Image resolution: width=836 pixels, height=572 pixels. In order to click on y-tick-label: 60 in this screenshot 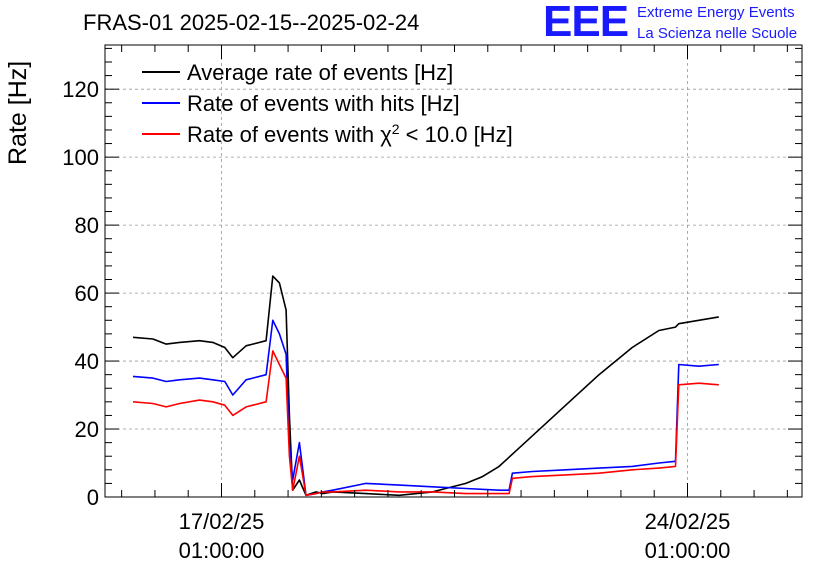, I will do `click(87, 293)`.